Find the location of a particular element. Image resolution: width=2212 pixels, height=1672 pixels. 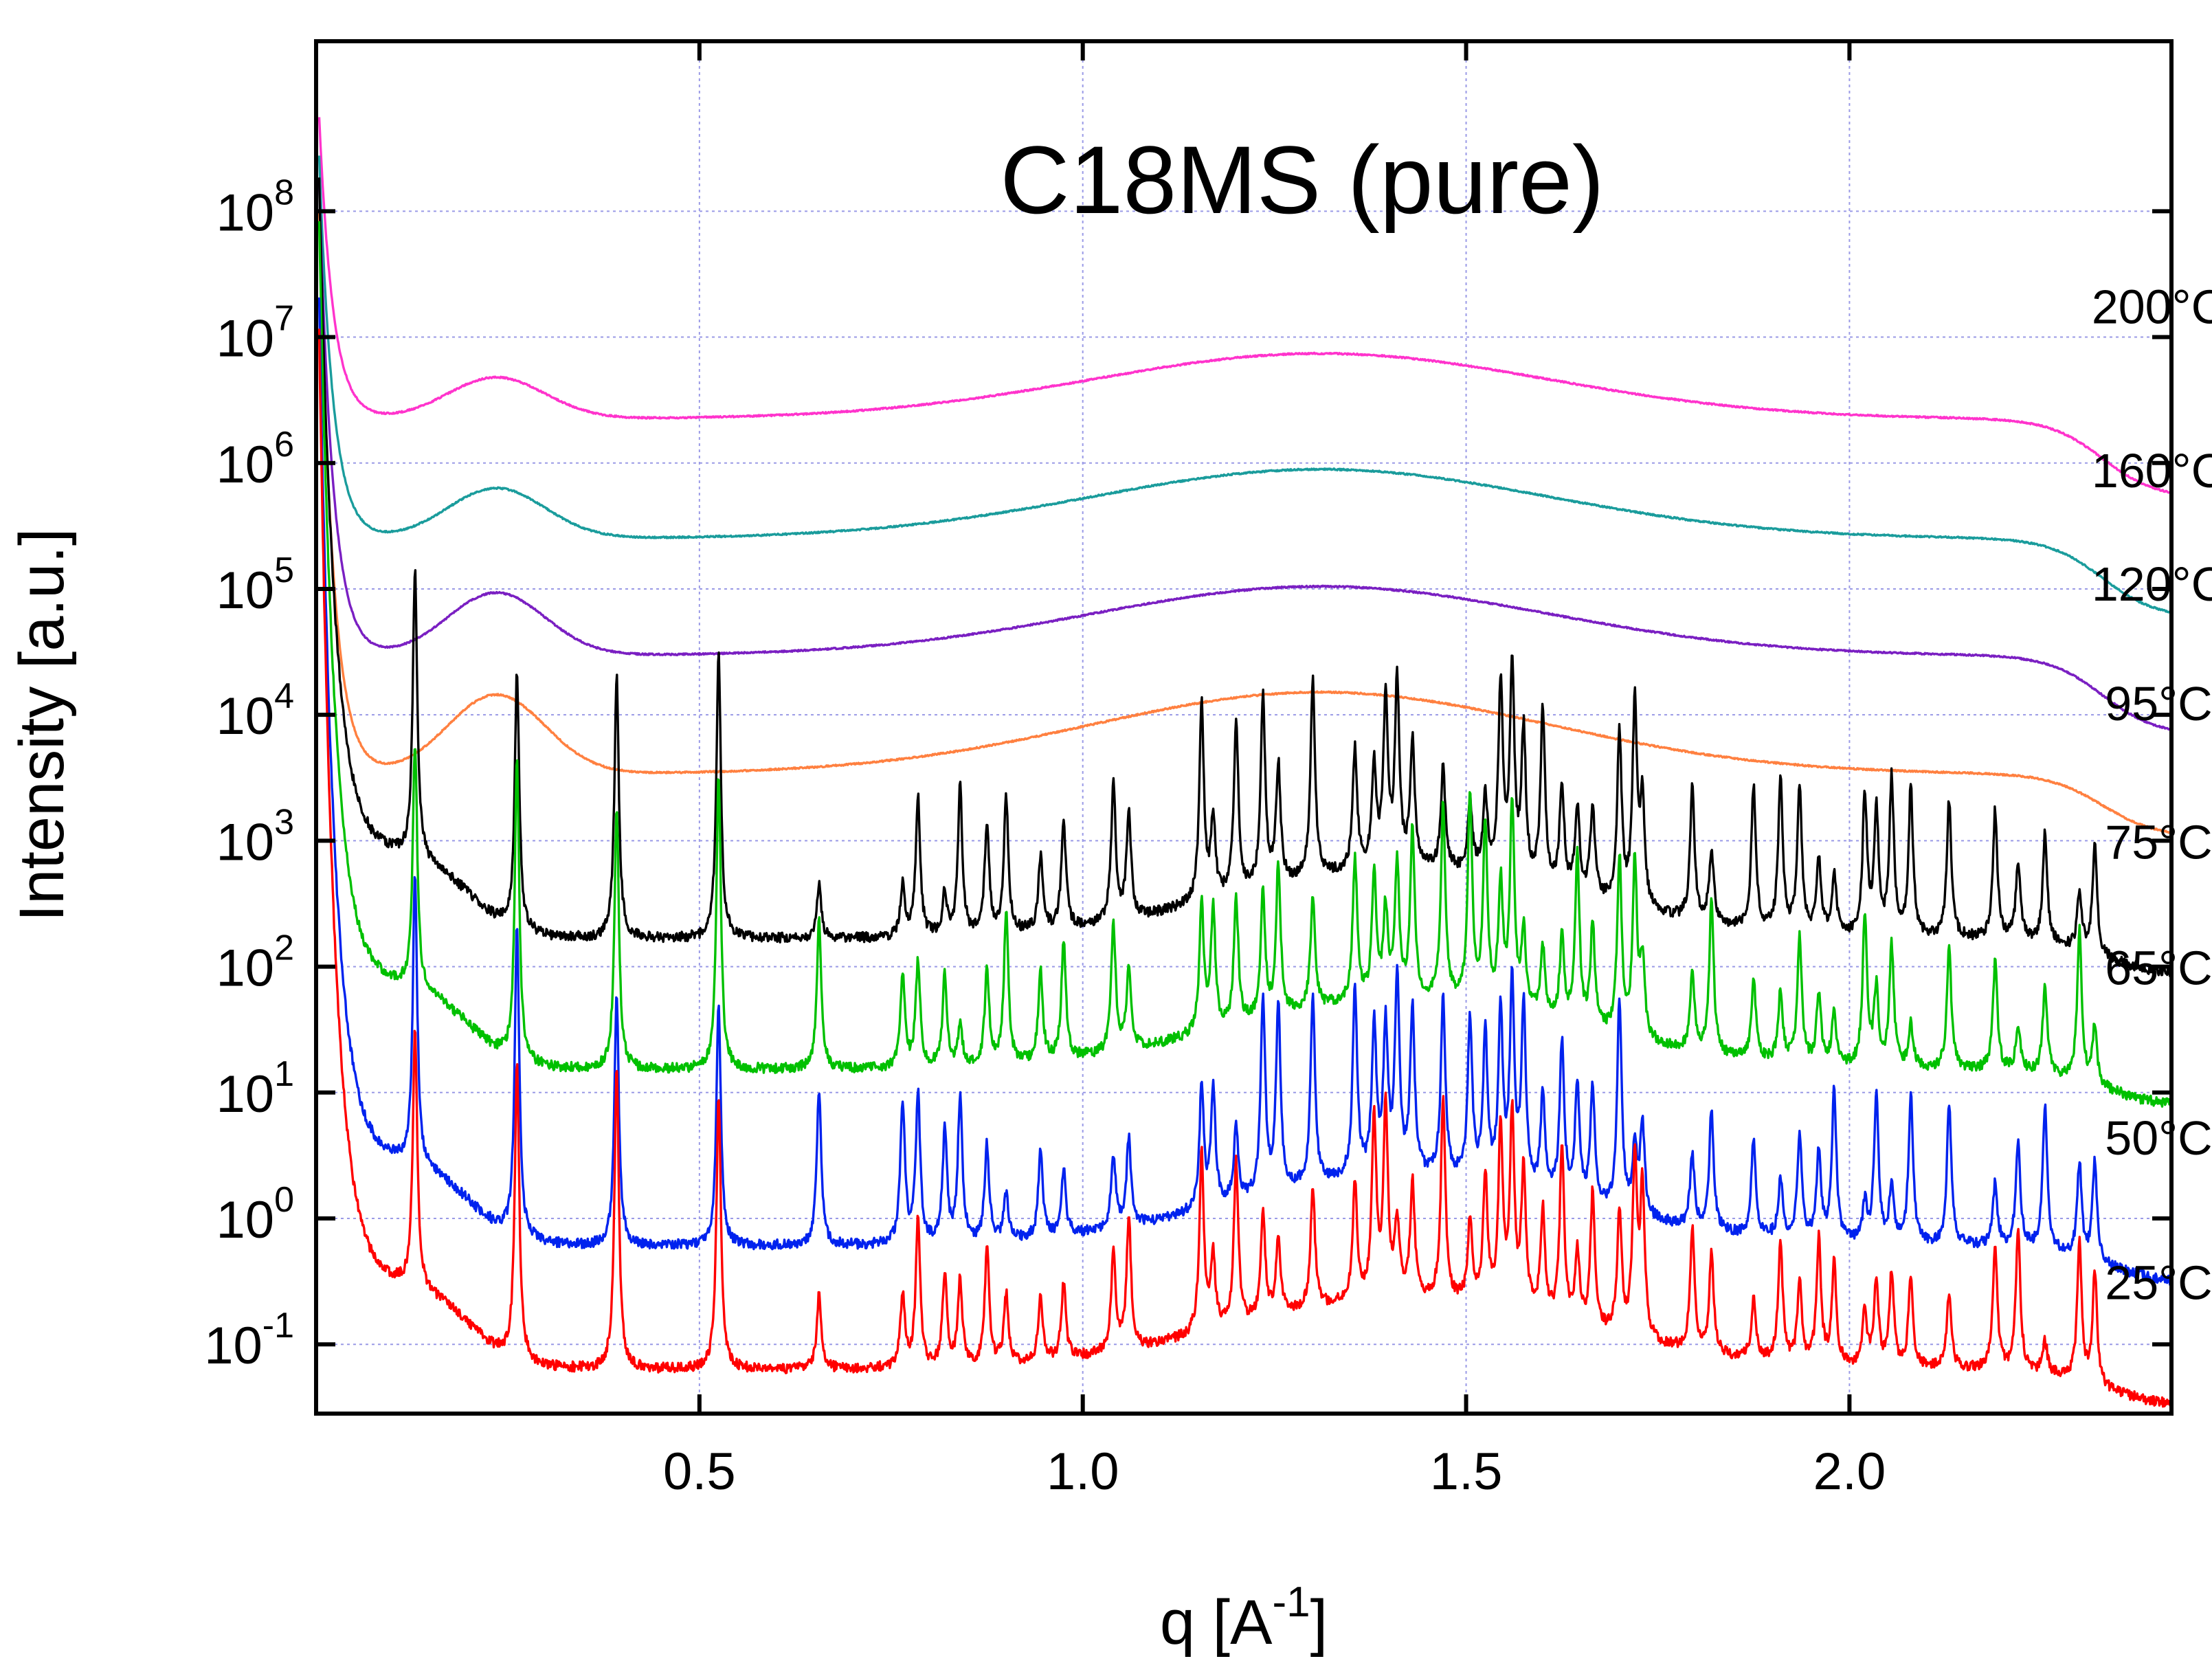

x-tick-label: 2.0 is located at coordinates (1849, 1472).